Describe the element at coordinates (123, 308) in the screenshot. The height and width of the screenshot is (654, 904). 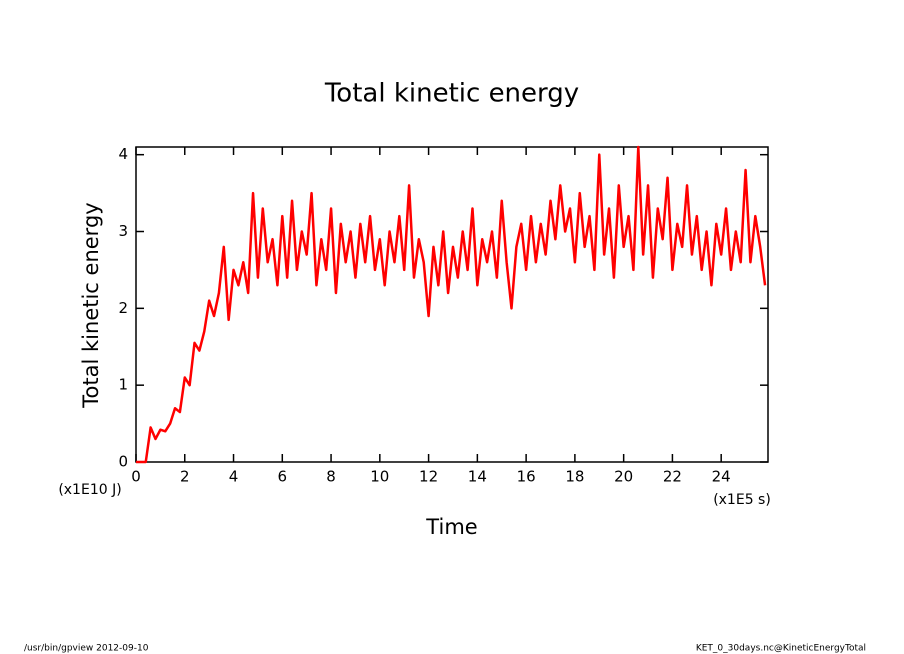
I see `y-tick-label: 2` at that location.